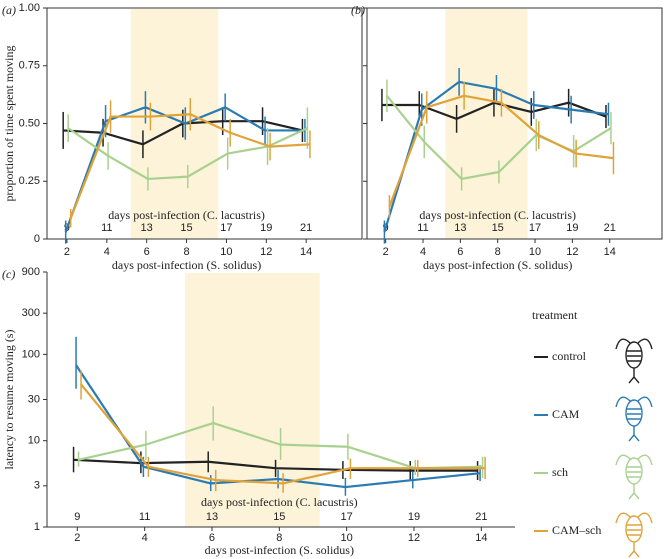 This screenshot has height=559, width=672. What do you see at coordinates (34, 399) in the screenshot?
I see `y-tick-label: 30` at bounding box center [34, 399].